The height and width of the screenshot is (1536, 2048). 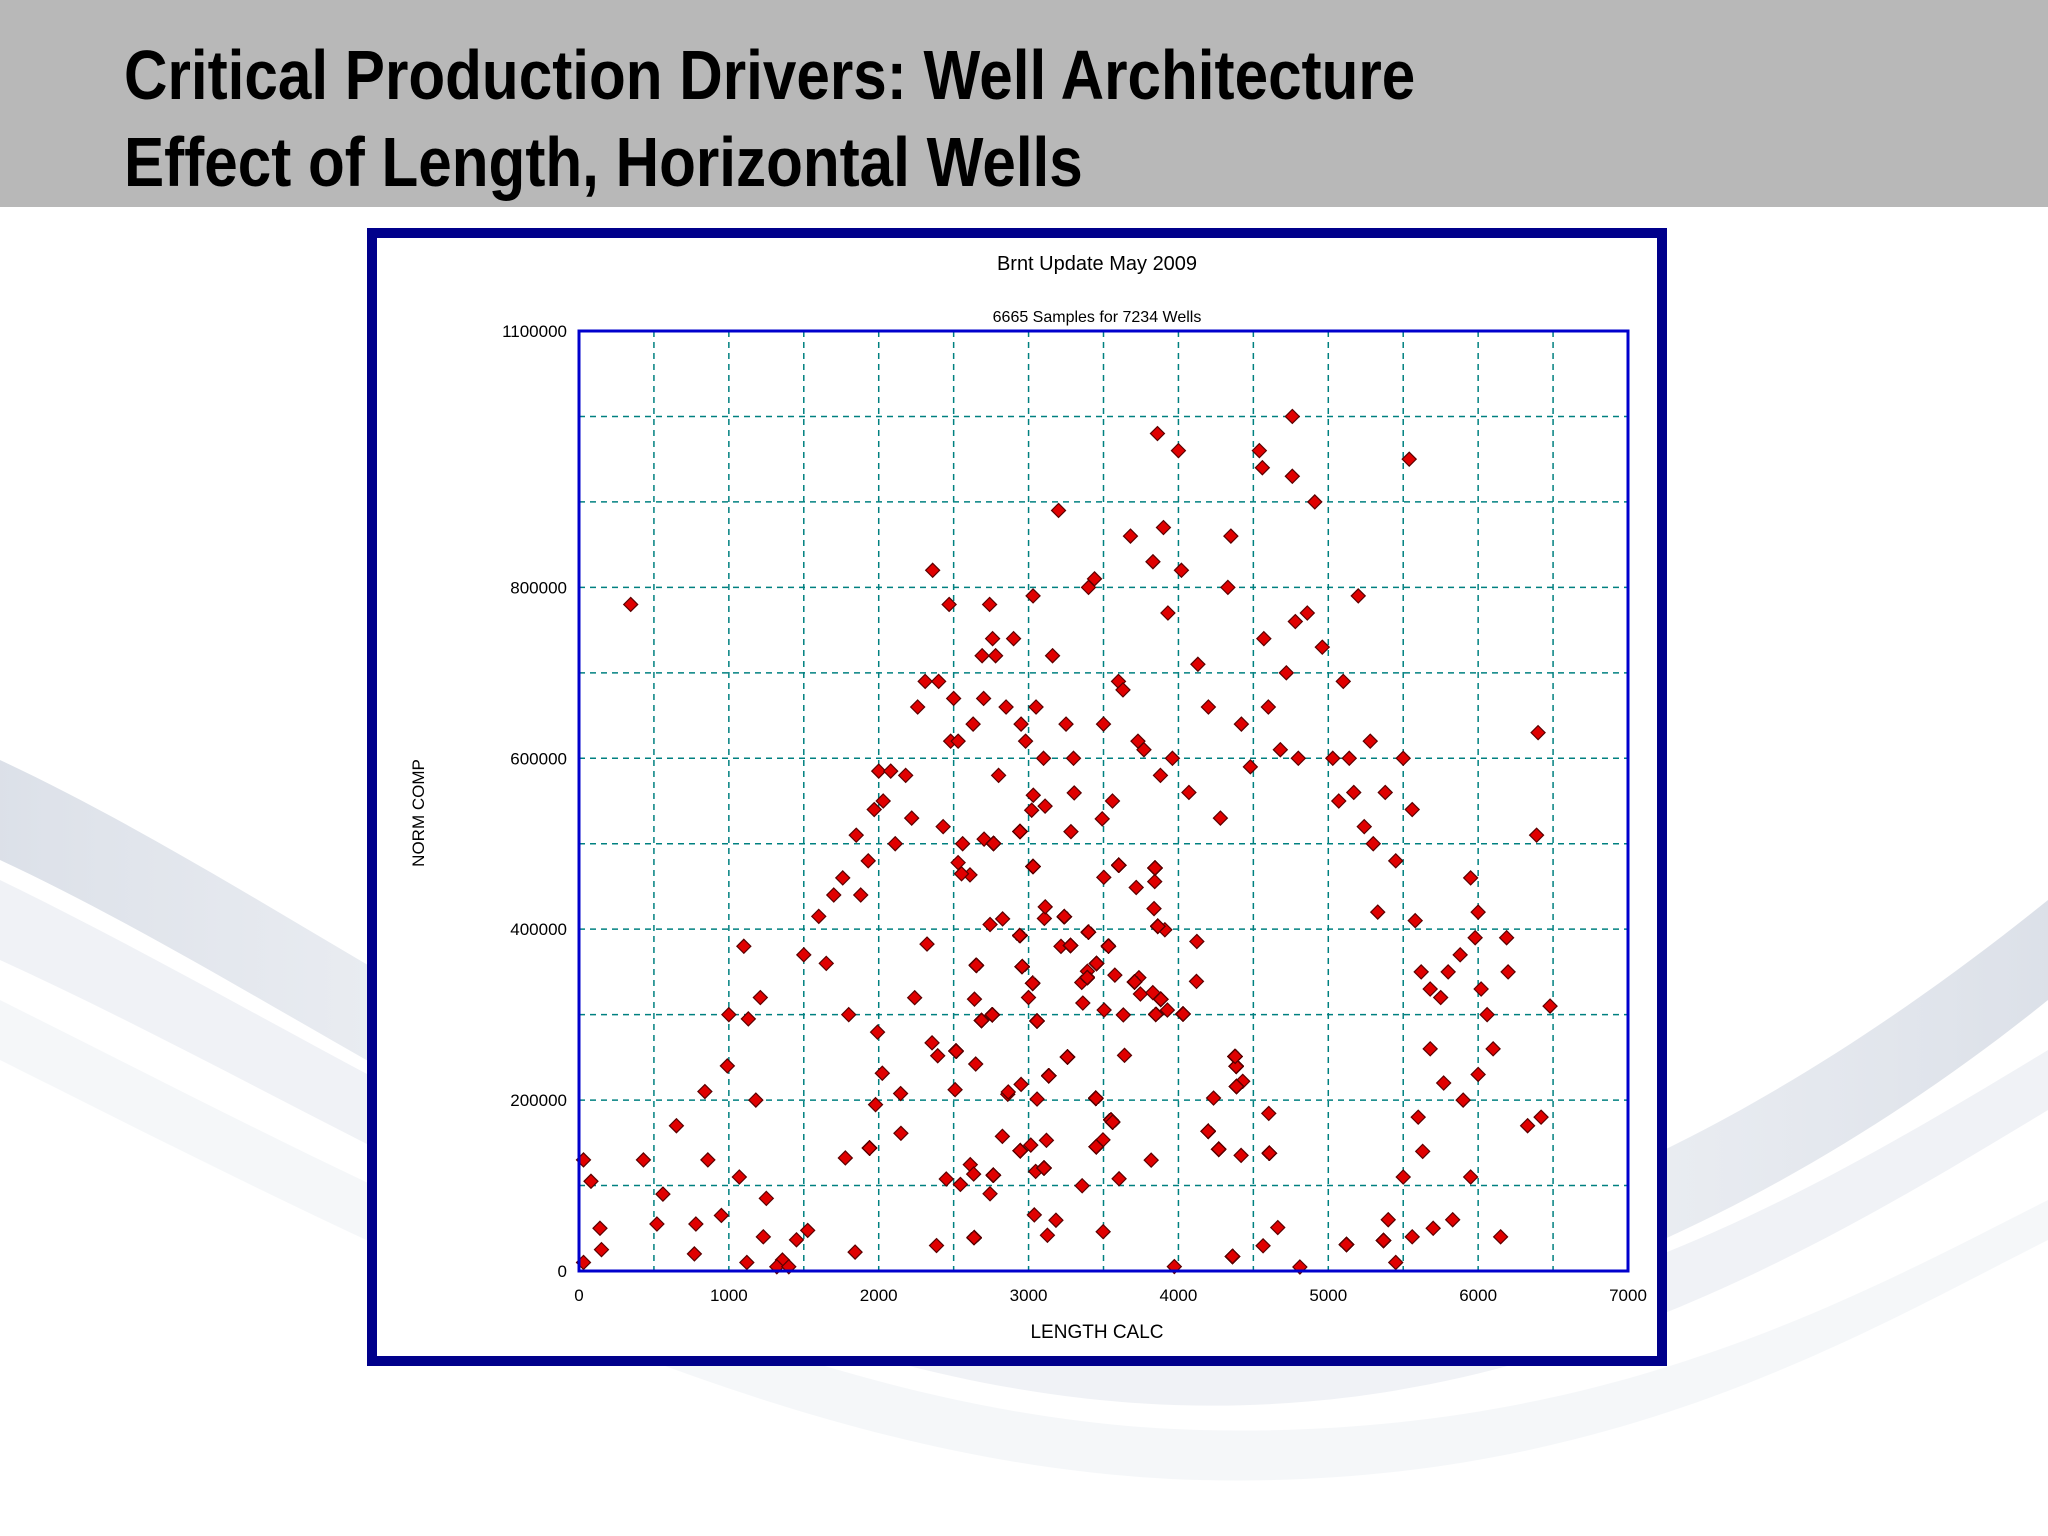 What do you see at coordinates (538, 758) in the screenshot?
I see `y-tick-label: 600000` at bounding box center [538, 758].